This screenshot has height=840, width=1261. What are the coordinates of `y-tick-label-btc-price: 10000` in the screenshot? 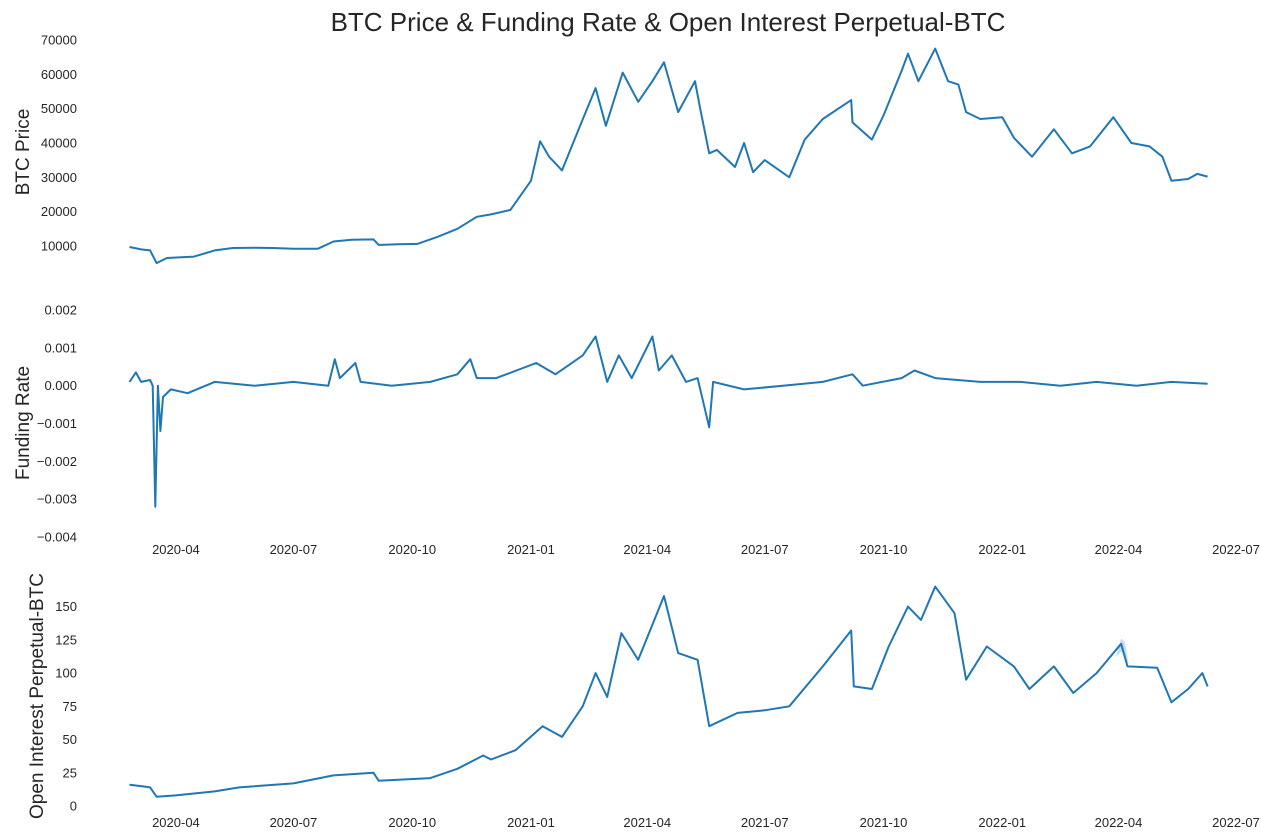 It's located at (59, 245).